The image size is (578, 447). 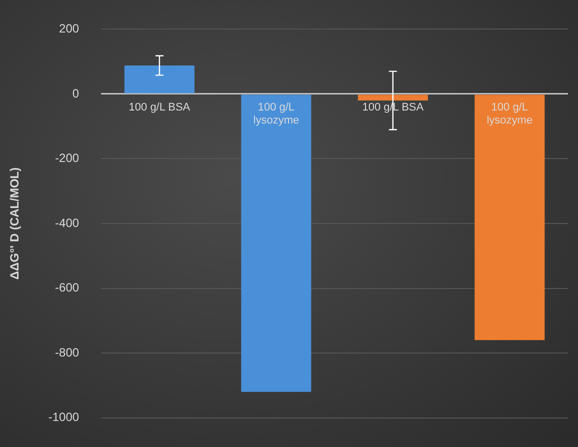 What do you see at coordinates (67, 223) in the screenshot?
I see `y-tick-label: -400` at bounding box center [67, 223].